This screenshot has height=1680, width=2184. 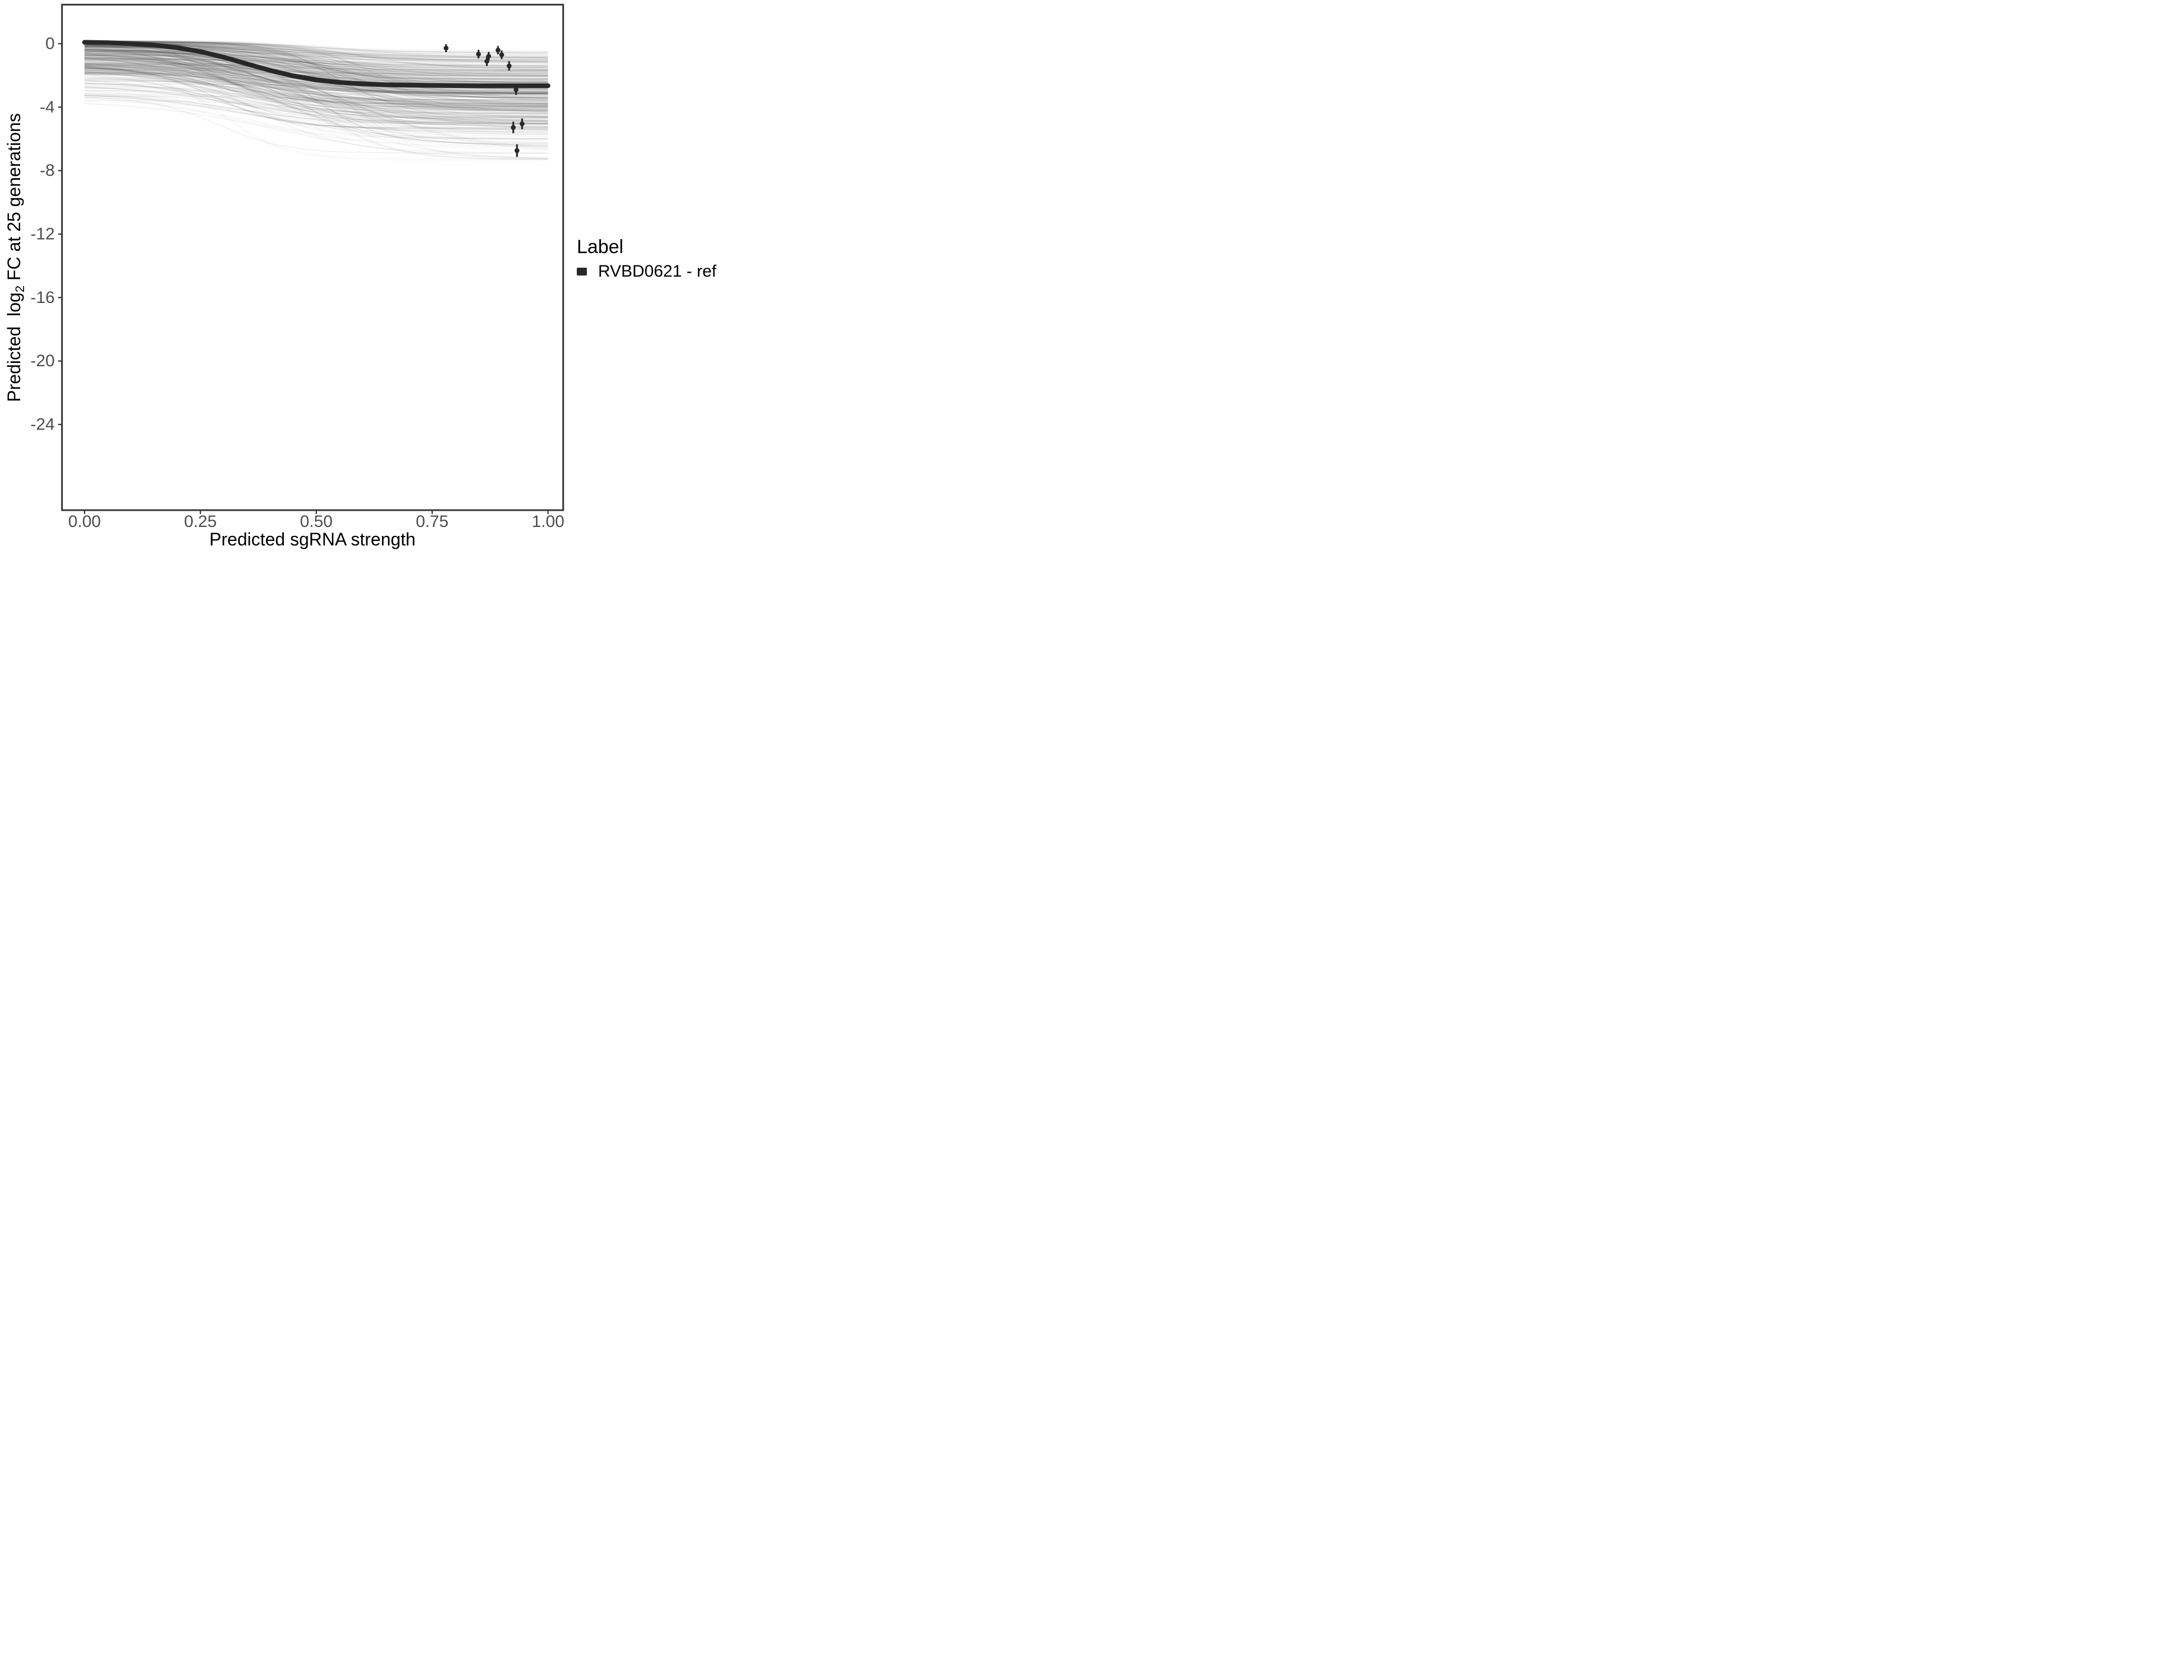 What do you see at coordinates (313, 257) in the screenshot?
I see `plot-panel-border` at bounding box center [313, 257].